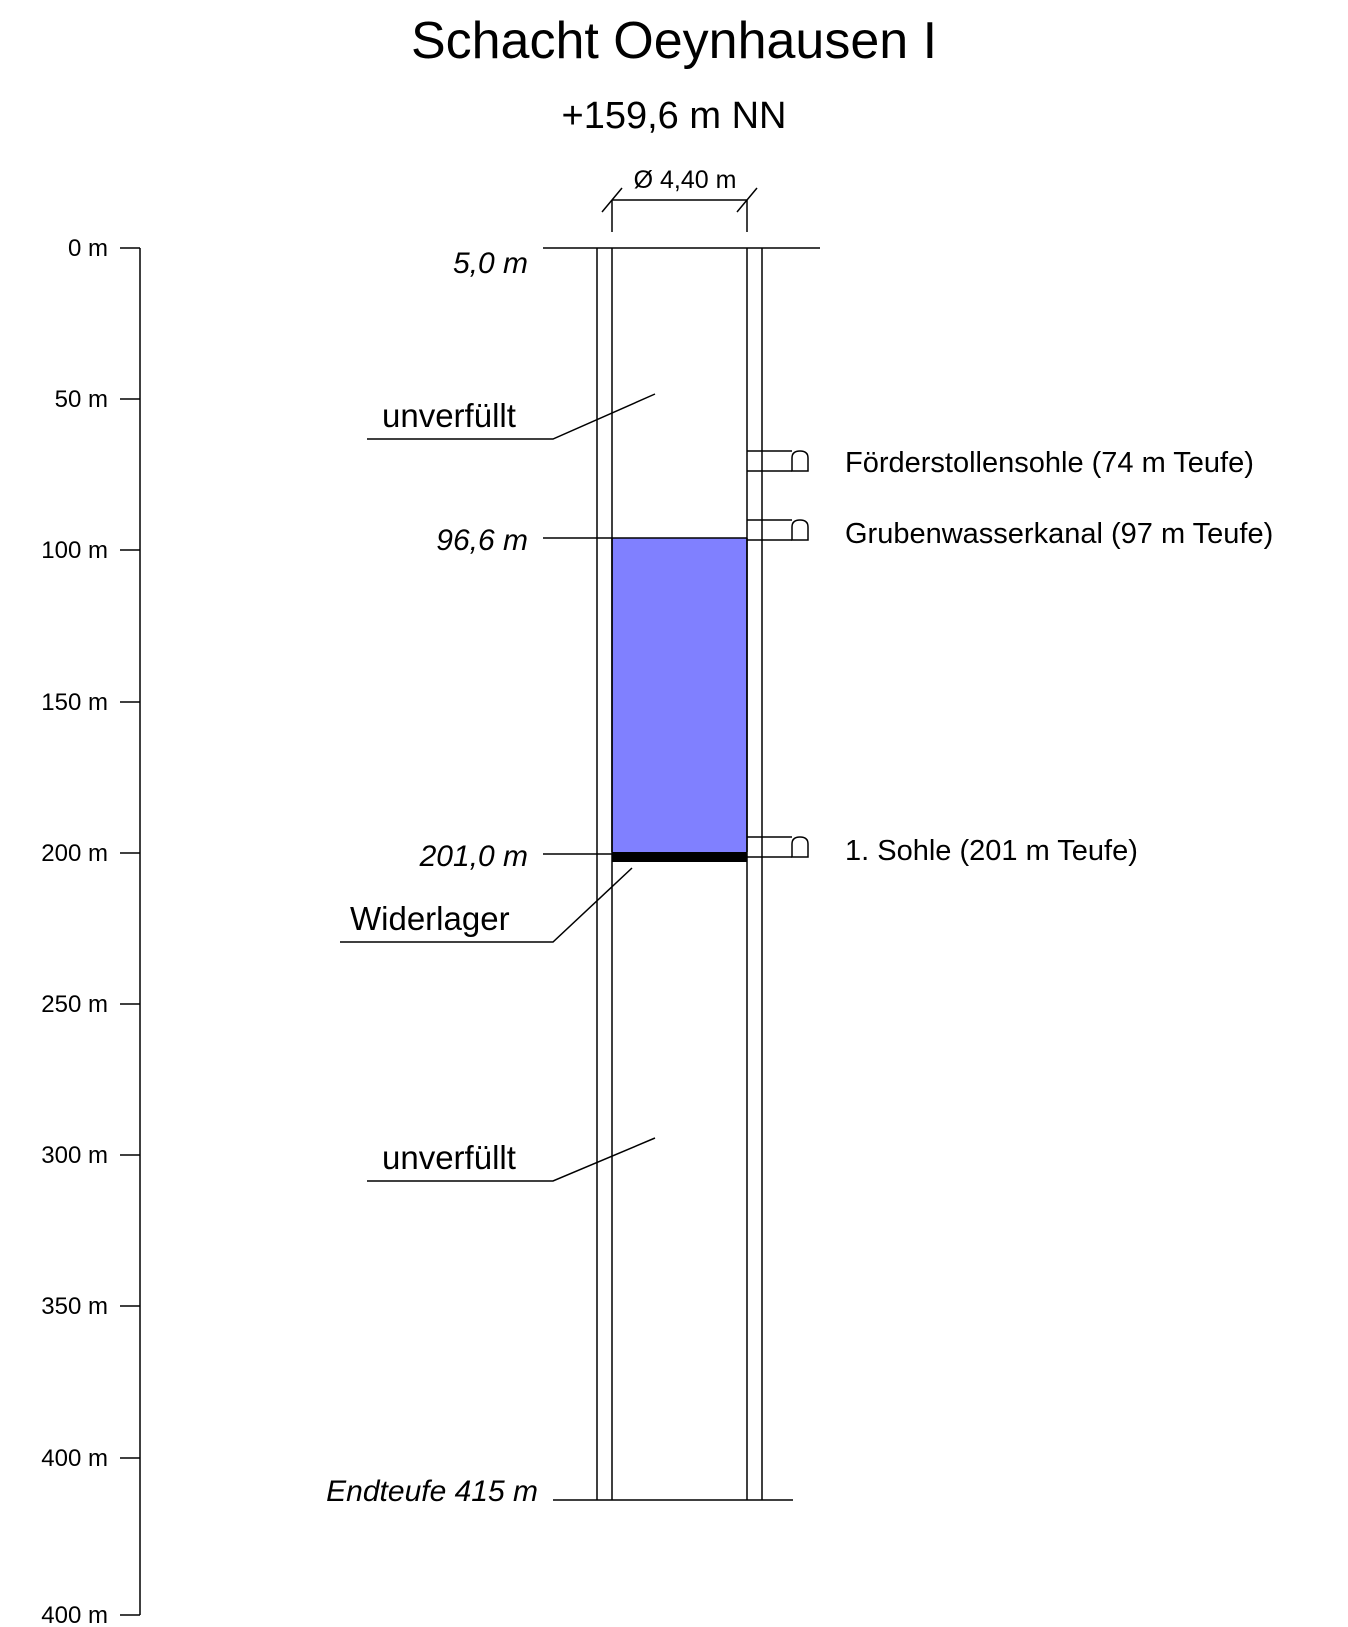  What do you see at coordinates (778, 654) in the screenshot?
I see `gallery-connectors` at bounding box center [778, 654].